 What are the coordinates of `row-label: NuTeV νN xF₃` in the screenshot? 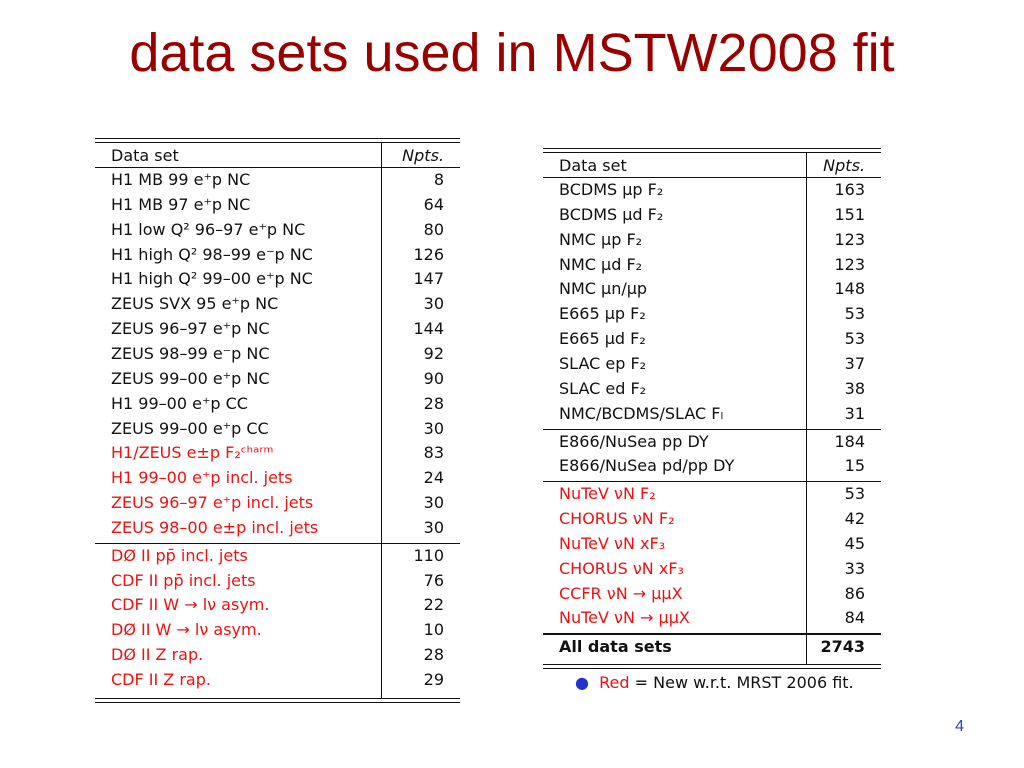 It's located at (612, 543).